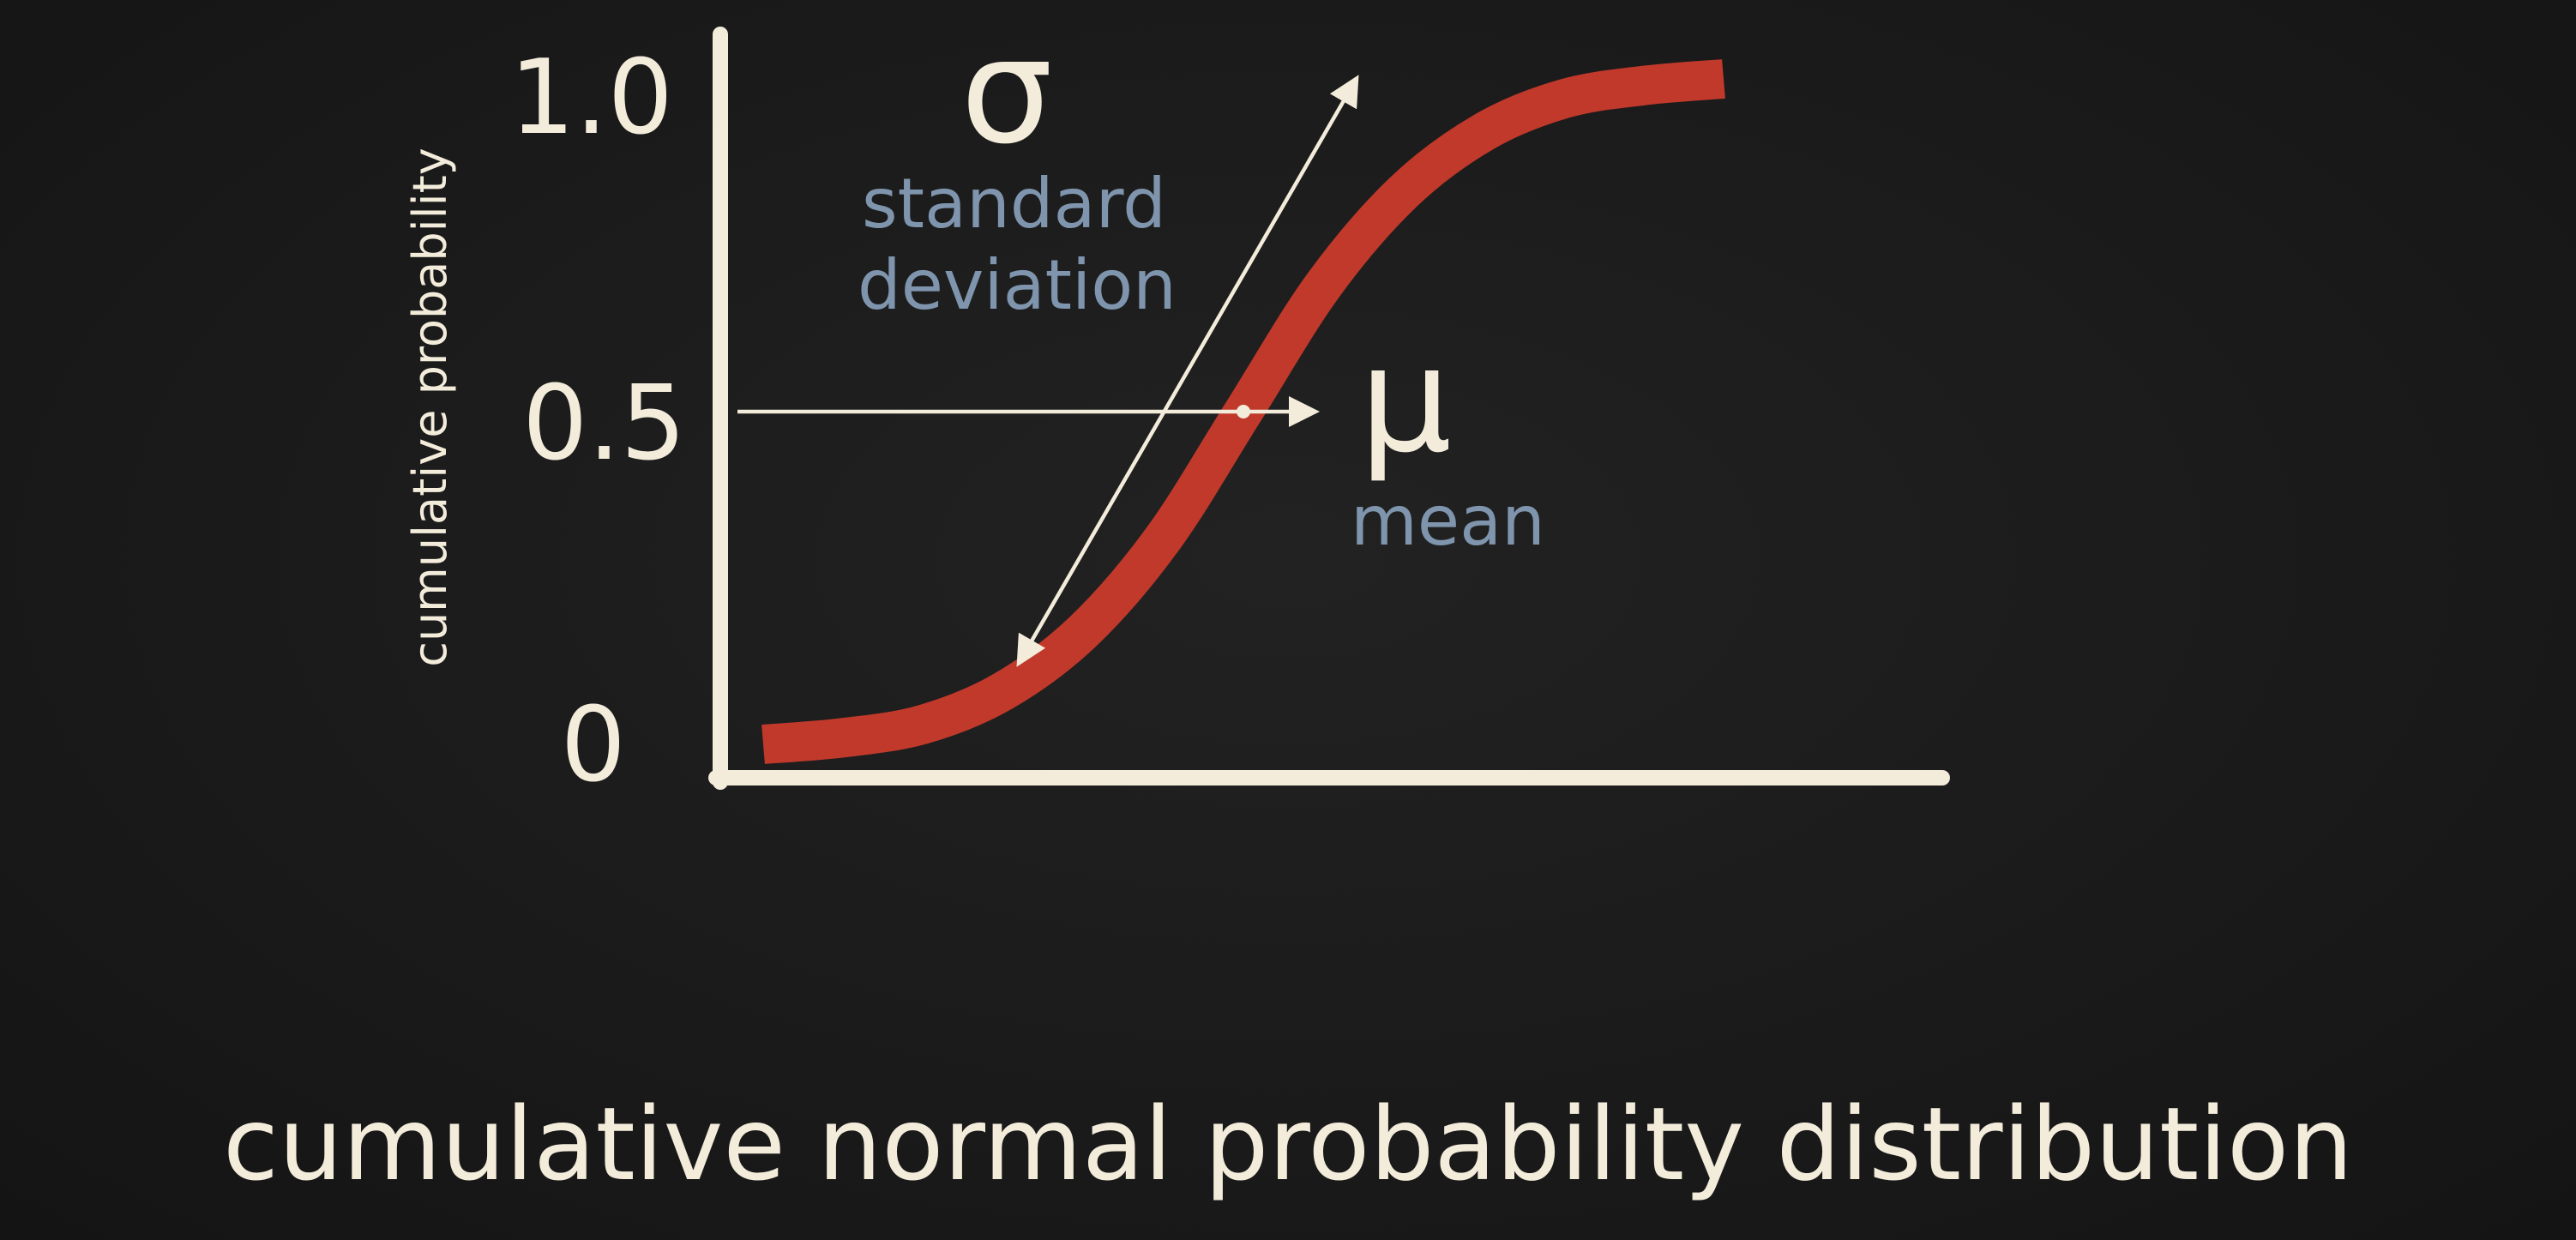 The image size is (2576, 1240). Describe the element at coordinates (593, 745) in the screenshot. I see `y-tick-label-0: 0` at that location.